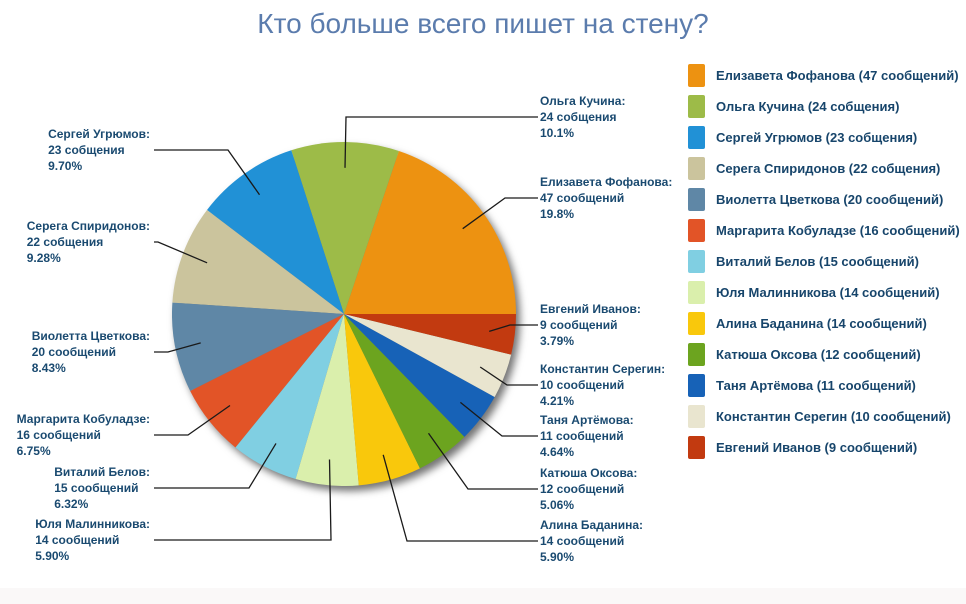 Image resolution: width=966 pixels, height=604 pixels. Describe the element at coordinates (818, 354) in the screenshot. I see `legend-item-label: Катюша Оксова (12 сообщений)` at that location.